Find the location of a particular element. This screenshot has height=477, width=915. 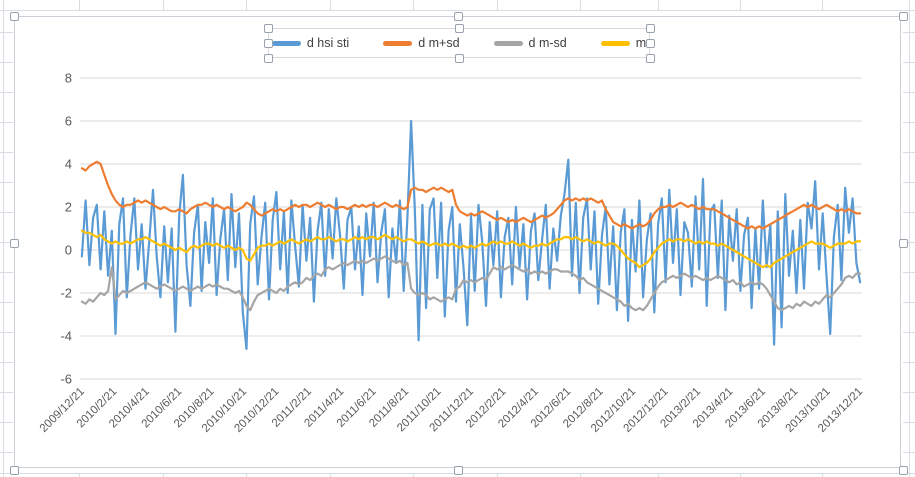

legend-swatch-yellow is located at coordinates (615, 43).